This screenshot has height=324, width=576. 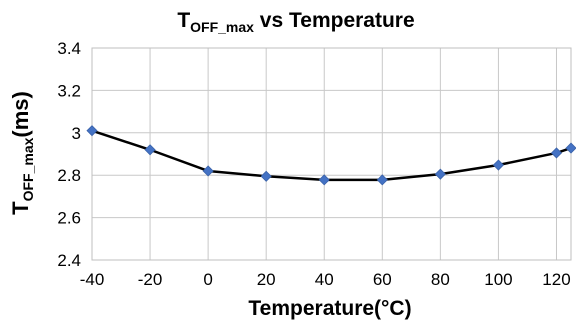 What do you see at coordinates (440, 279) in the screenshot?
I see `x-tick-label: 80` at bounding box center [440, 279].